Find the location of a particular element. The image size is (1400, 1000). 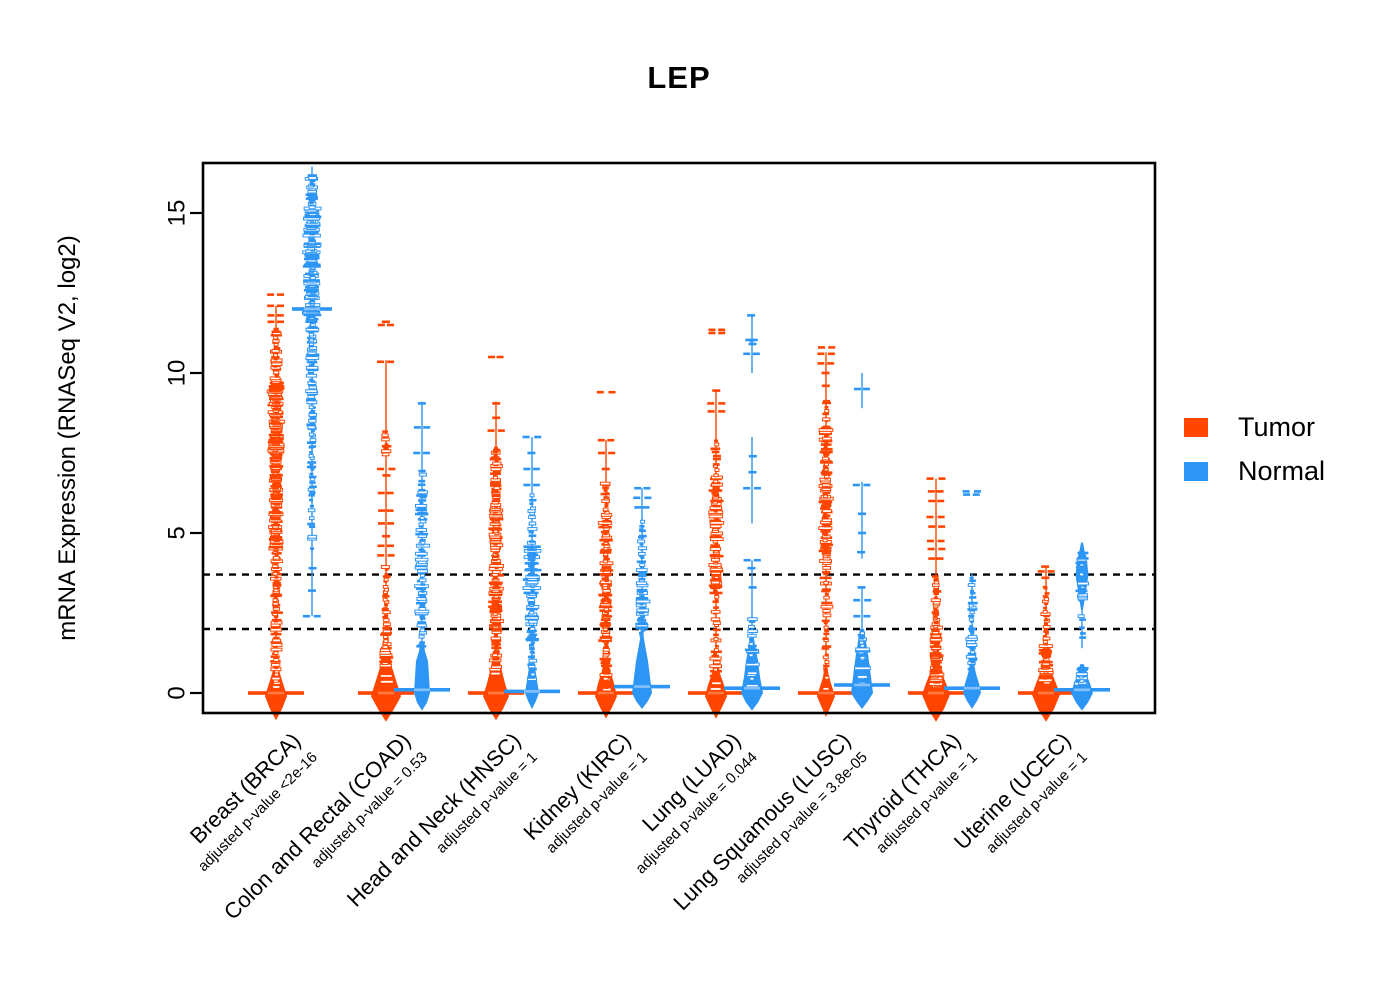

outlier-UUCEC-tumor is located at coordinates (1045, 566).